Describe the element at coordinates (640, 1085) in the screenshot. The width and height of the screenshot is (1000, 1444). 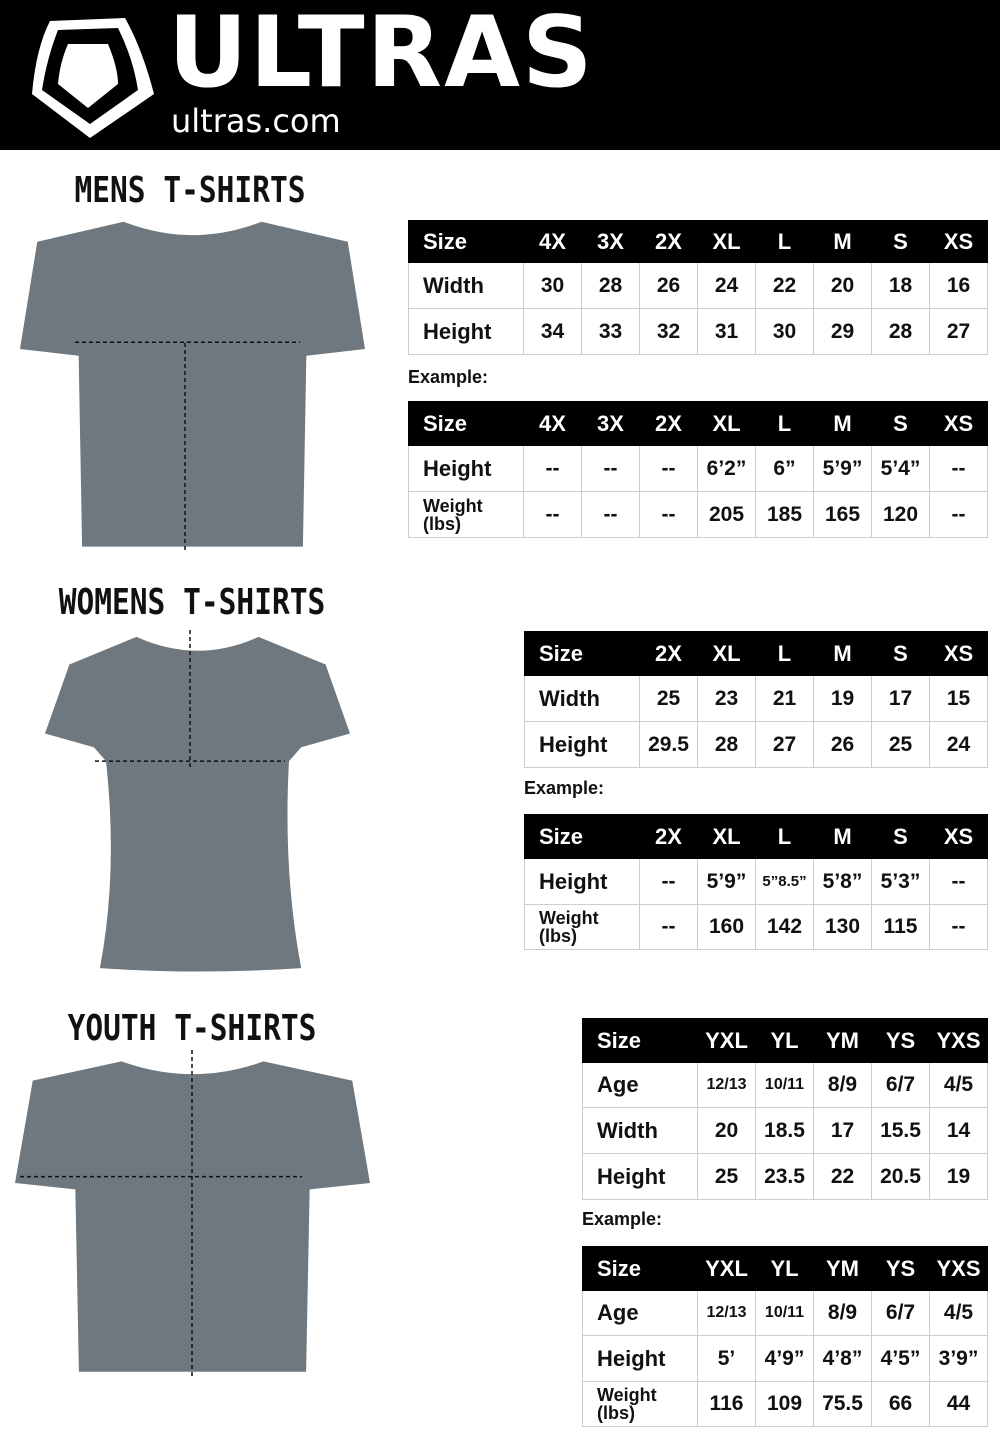
I see `row-label: Age` at that location.